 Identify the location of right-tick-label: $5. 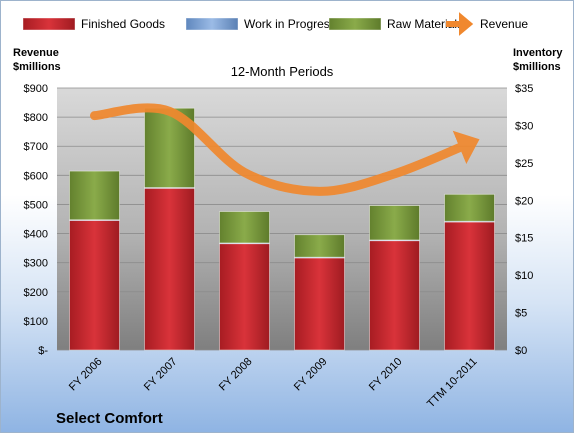
(521, 314).